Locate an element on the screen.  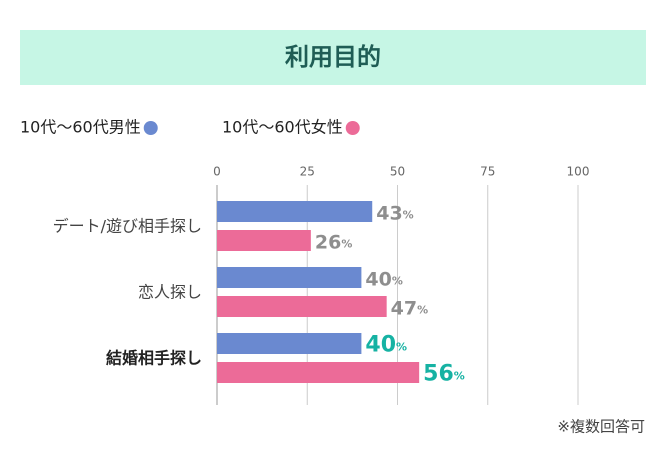
value-number: 43 is located at coordinates (389, 213).